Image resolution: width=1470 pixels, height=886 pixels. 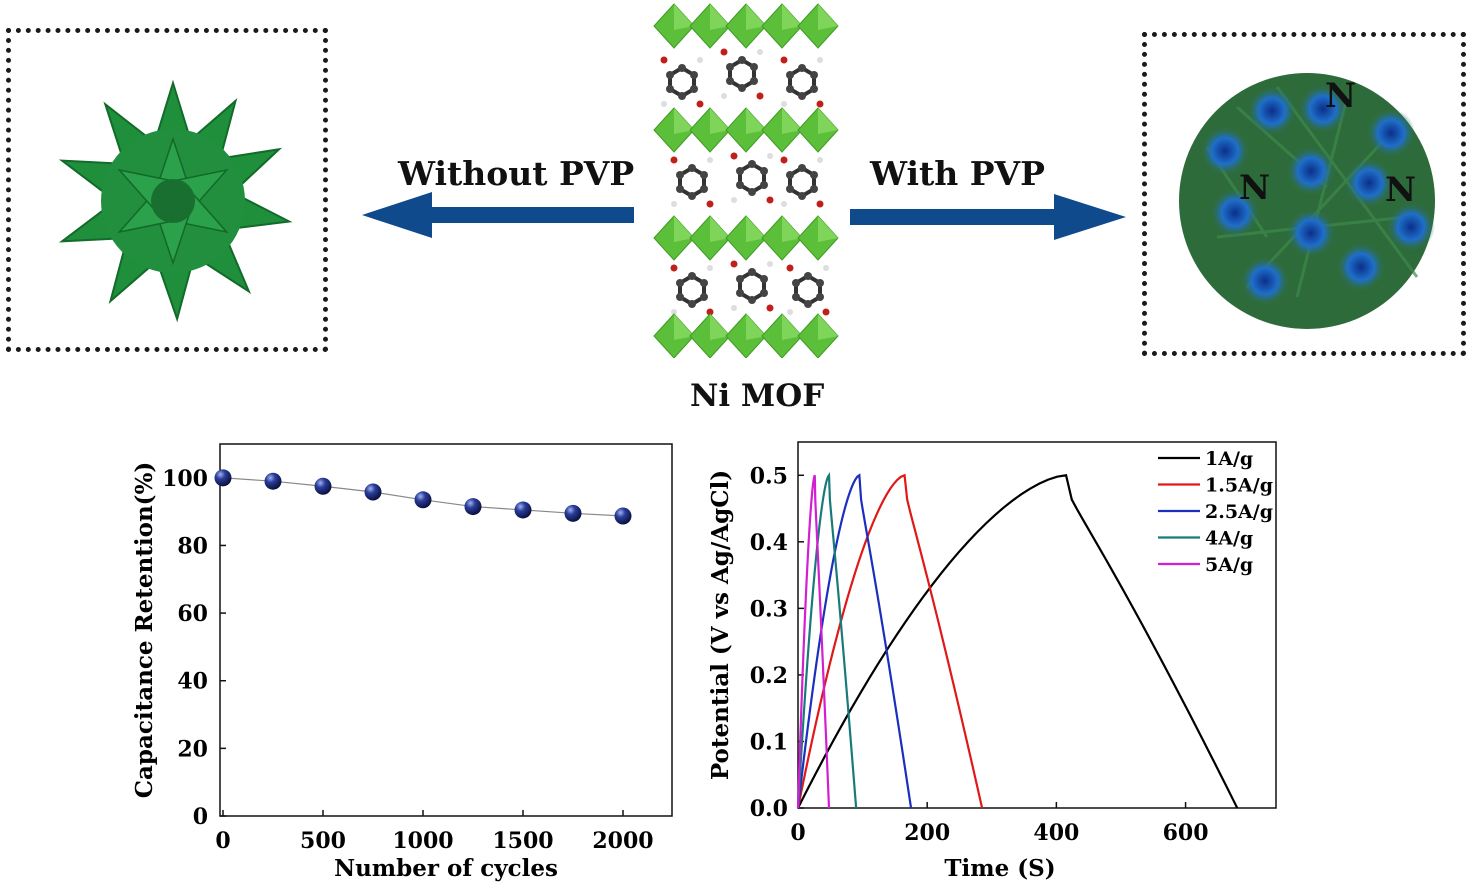 I want to click on x-tick-label: 1000, so click(x=422, y=841).